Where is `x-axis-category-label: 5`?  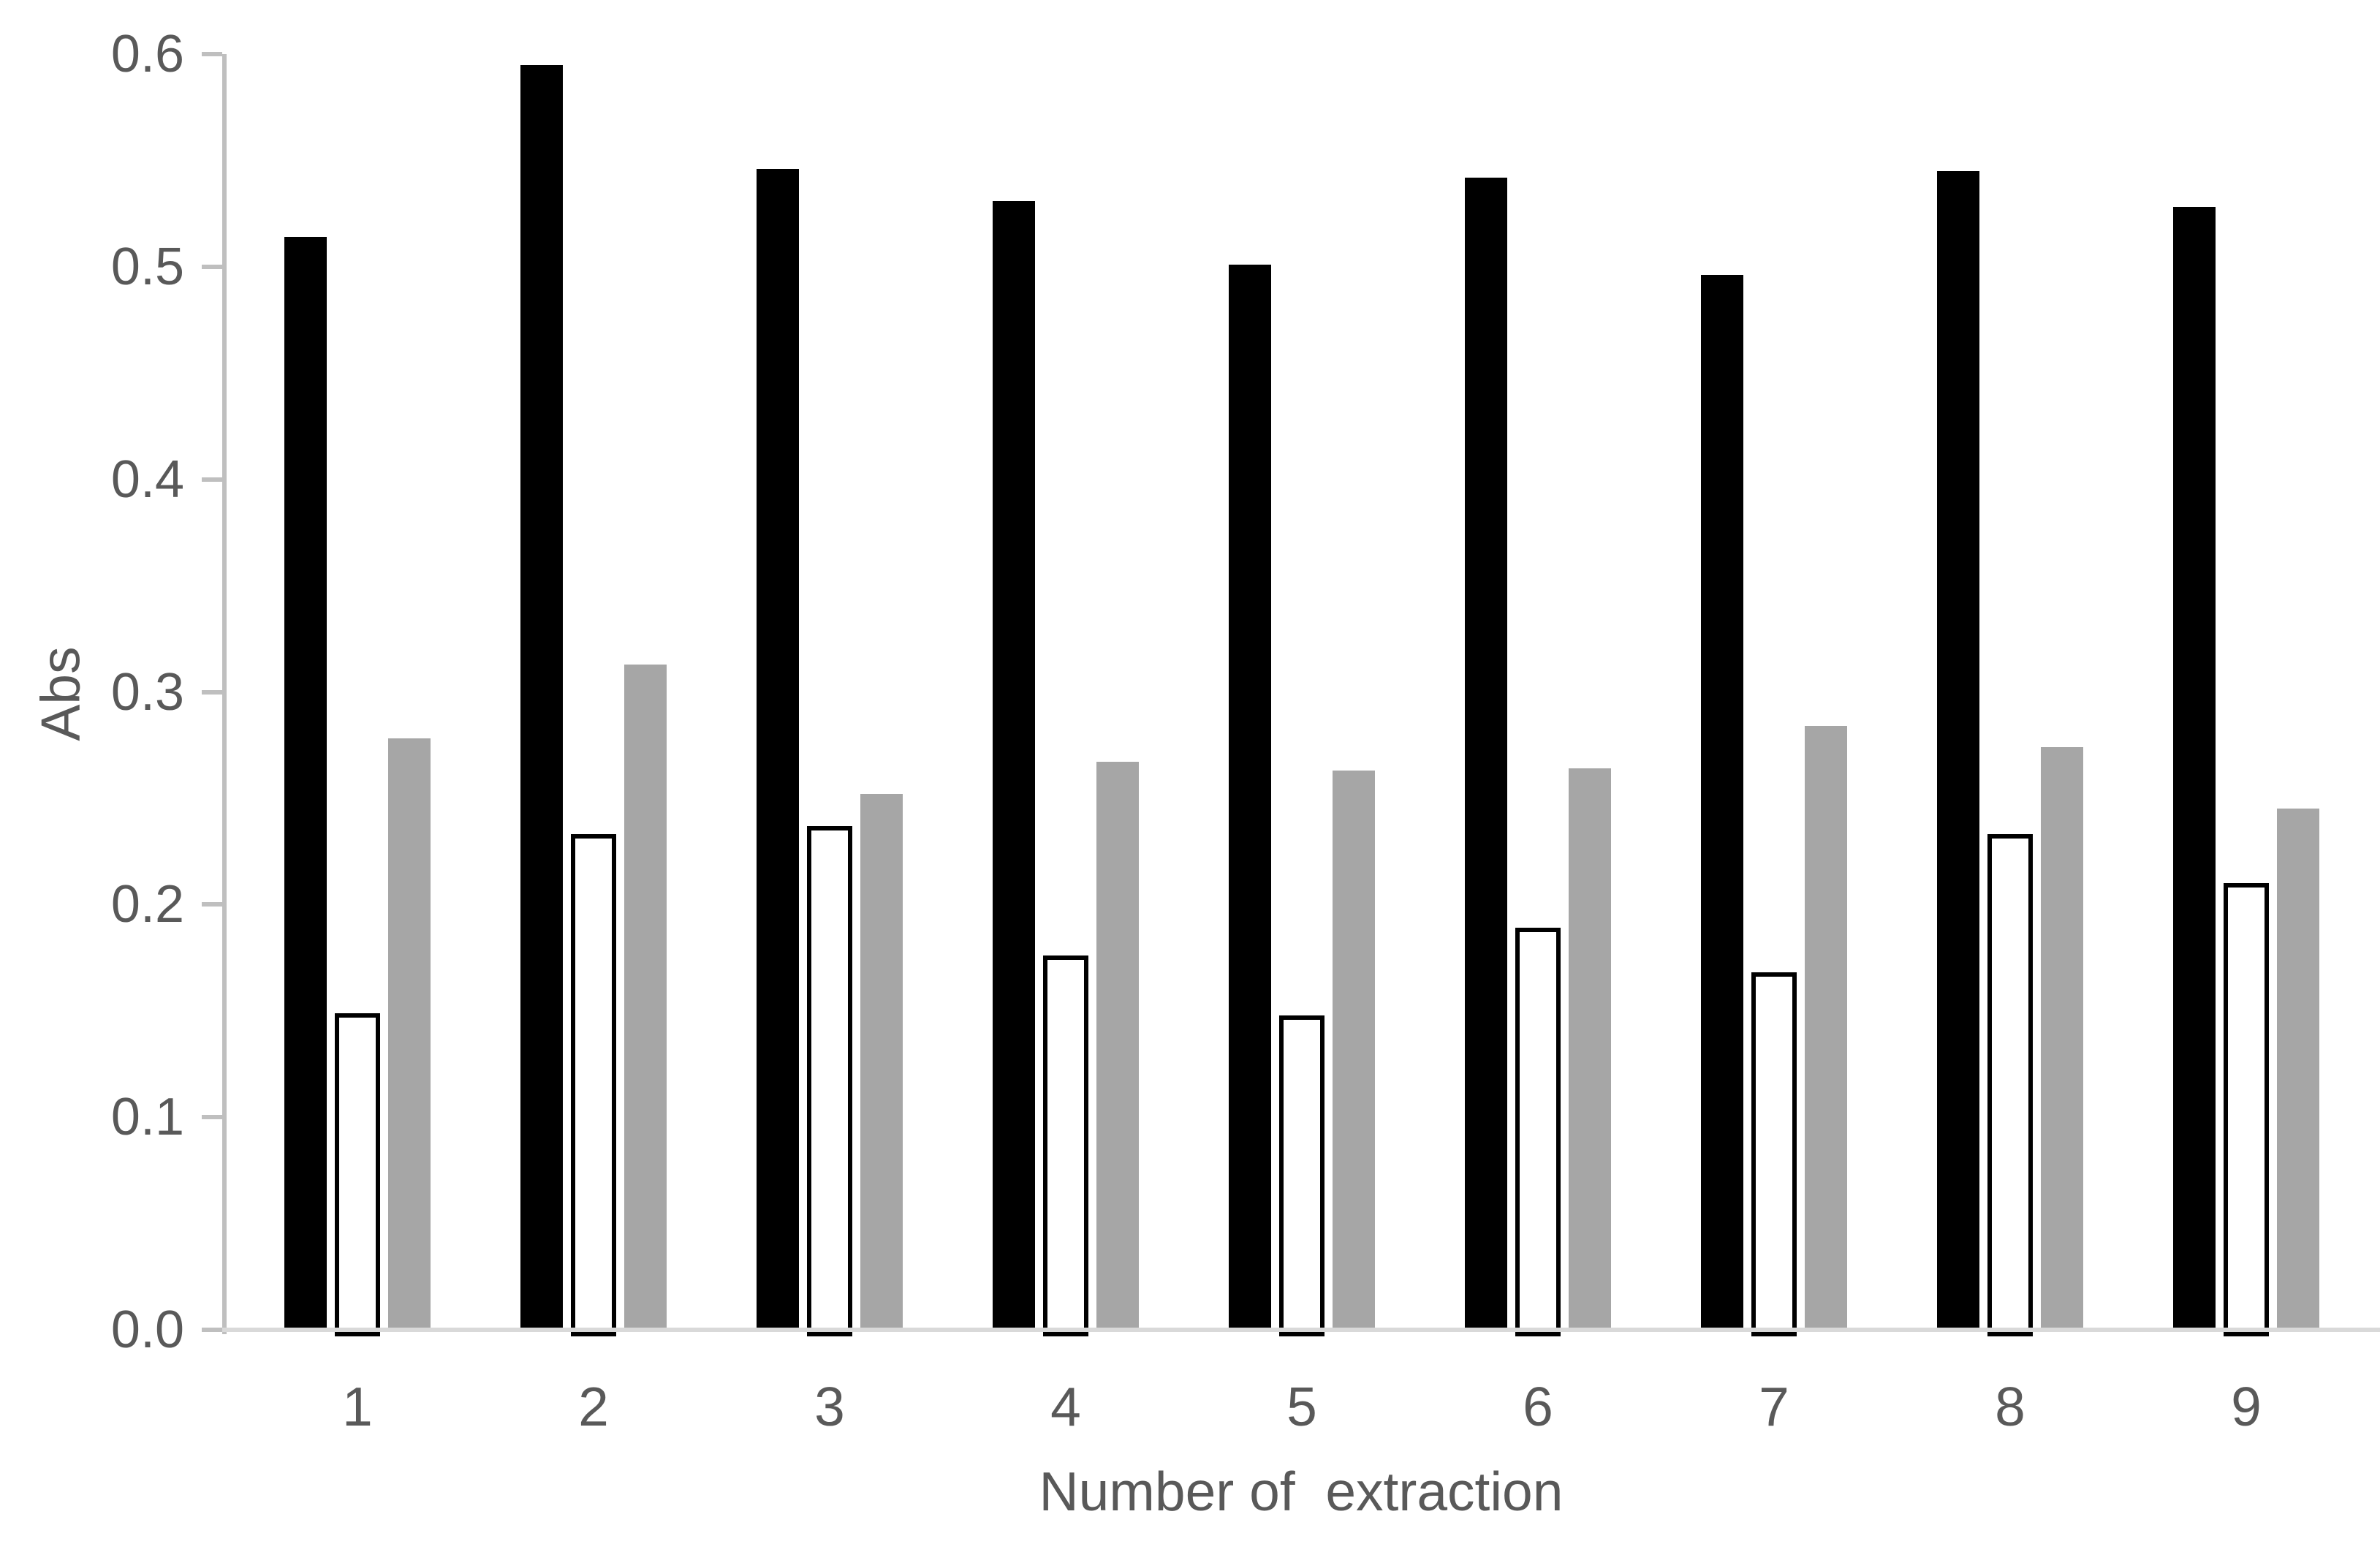
x-axis-category-label: 5 is located at coordinates (1301, 1406).